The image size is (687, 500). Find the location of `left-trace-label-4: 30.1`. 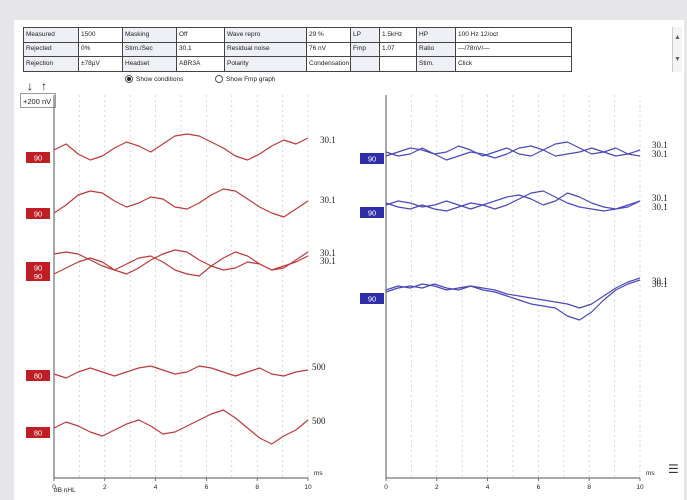

left-trace-label-4: 30.1 is located at coordinates (328, 261).